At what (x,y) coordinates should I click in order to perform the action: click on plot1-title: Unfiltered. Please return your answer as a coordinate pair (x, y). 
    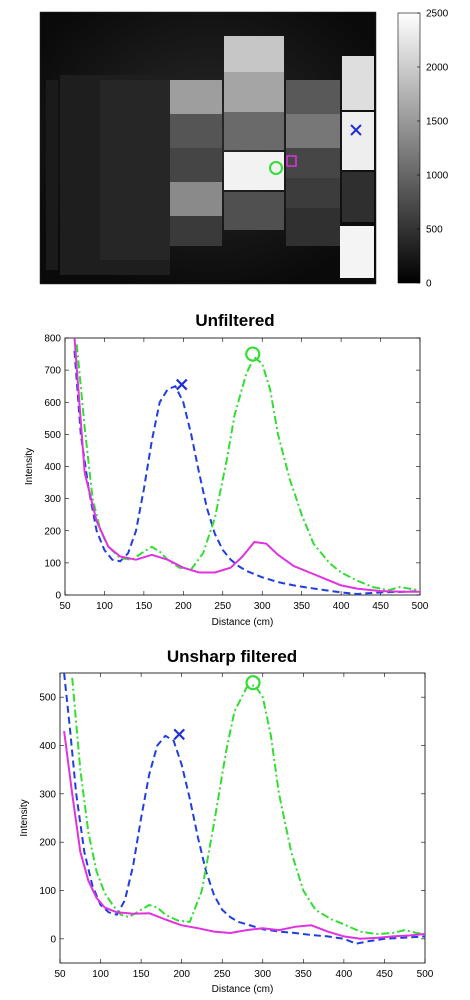
    Looking at the image, I should click on (234, 320).